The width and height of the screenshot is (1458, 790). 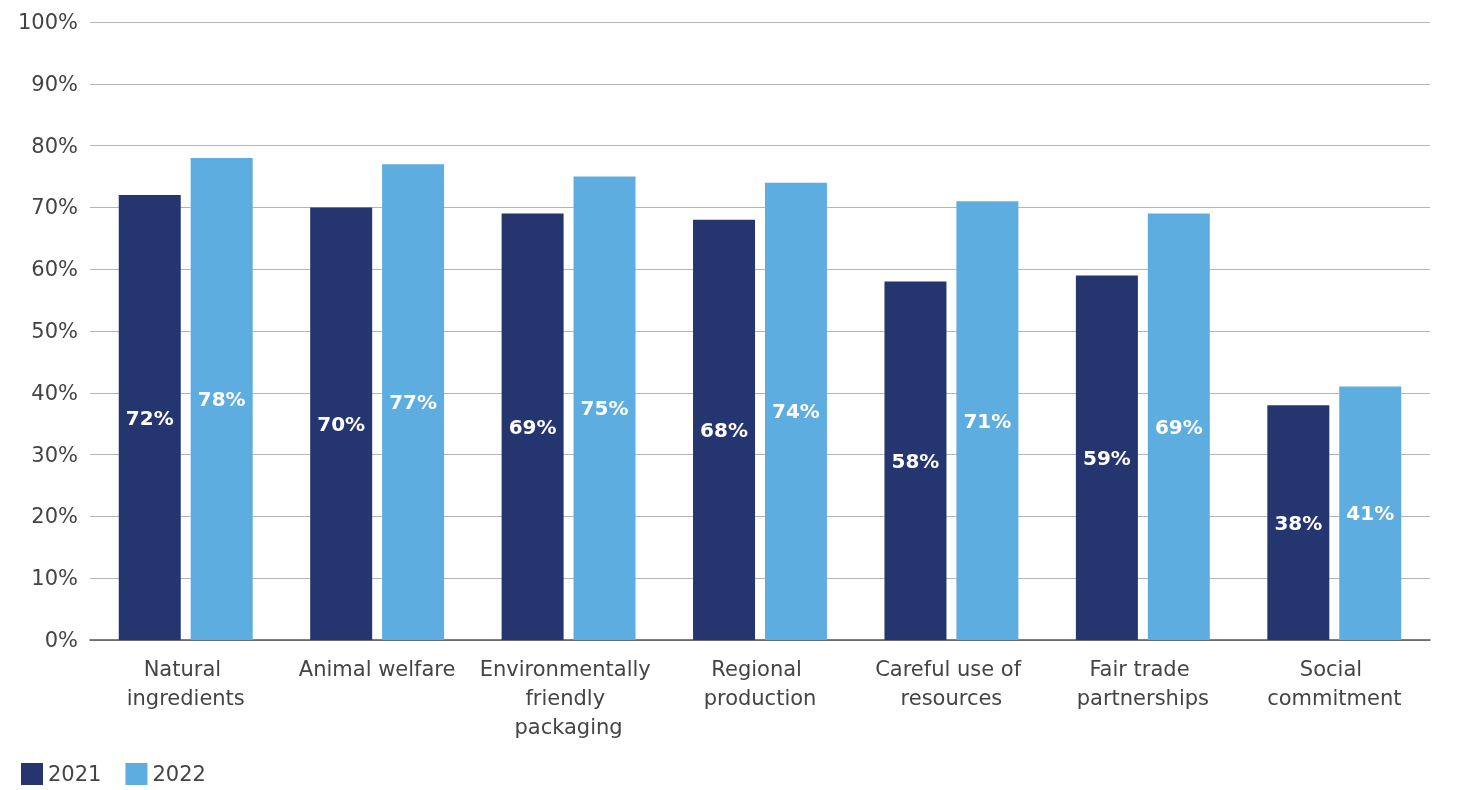 What do you see at coordinates (54, 83) in the screenshot?
I see `y-tick-label: 90%` at bounding box center [54, 83].